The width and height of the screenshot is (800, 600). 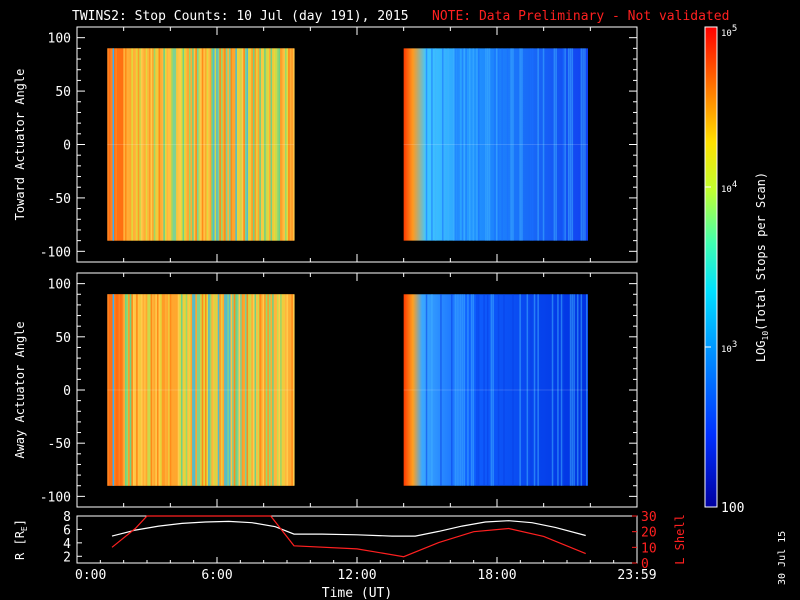 I want to click on l-shell-line, so click(x=348, y=536).